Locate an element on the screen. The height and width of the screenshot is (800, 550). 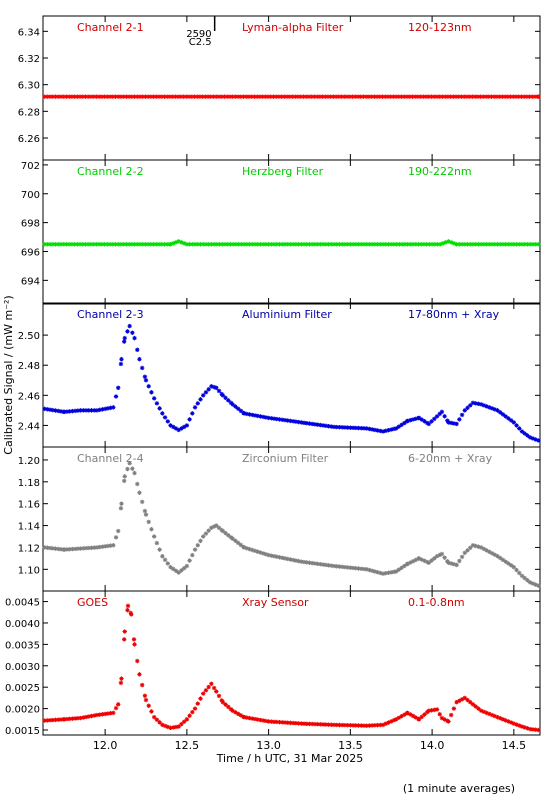
y-tick-label: 6.34 is located at coordinates (29, 32).